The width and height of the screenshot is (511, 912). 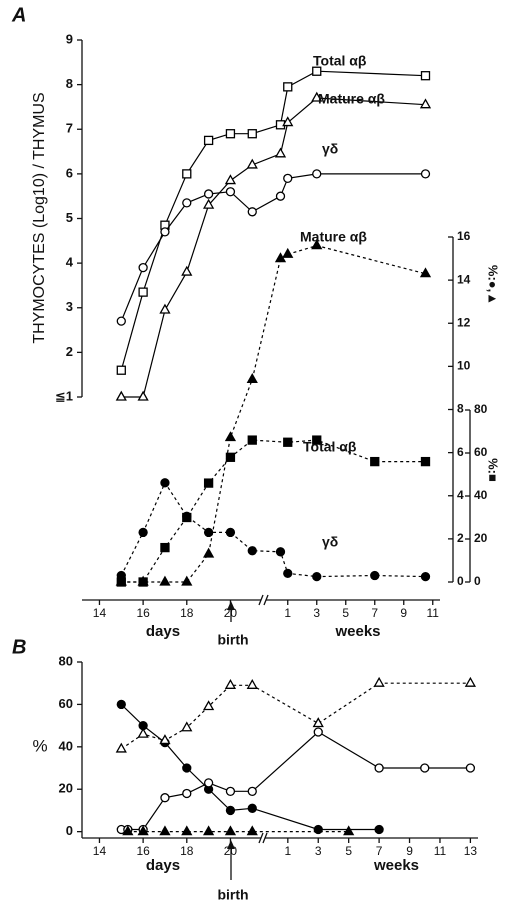 What do you see at coordinates (460, 409) in the screenshot?
I see `y2-tick-label: 8` at bounding box center [460, 409].